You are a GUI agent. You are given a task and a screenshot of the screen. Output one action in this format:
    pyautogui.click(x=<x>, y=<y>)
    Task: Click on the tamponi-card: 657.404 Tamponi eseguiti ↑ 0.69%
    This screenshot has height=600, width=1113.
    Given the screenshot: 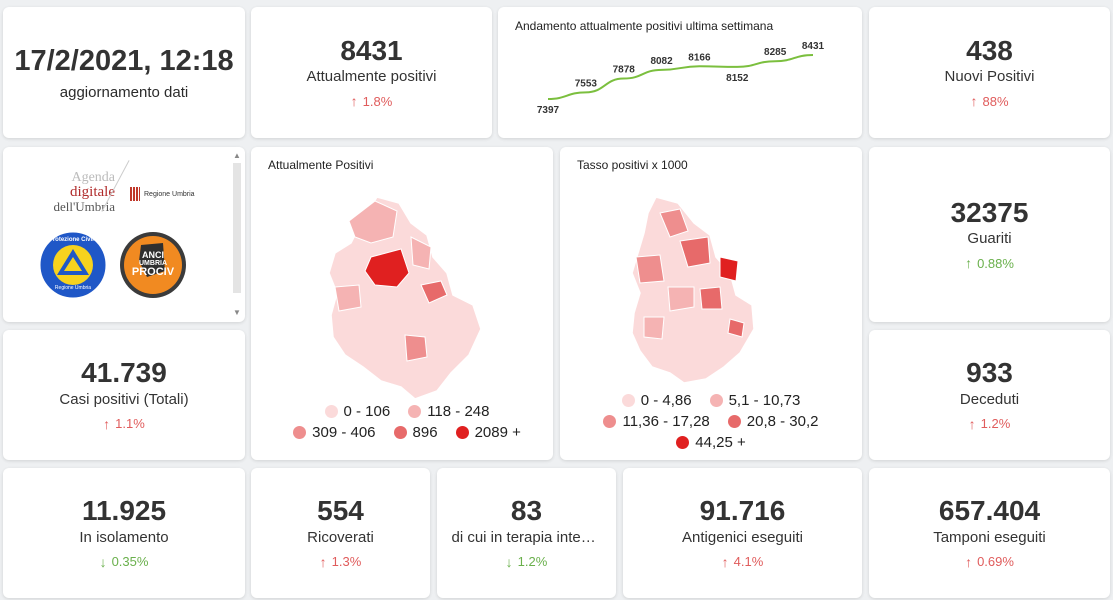 What is the action you would take?
    pyautogui.click(x=989, y=533)
    